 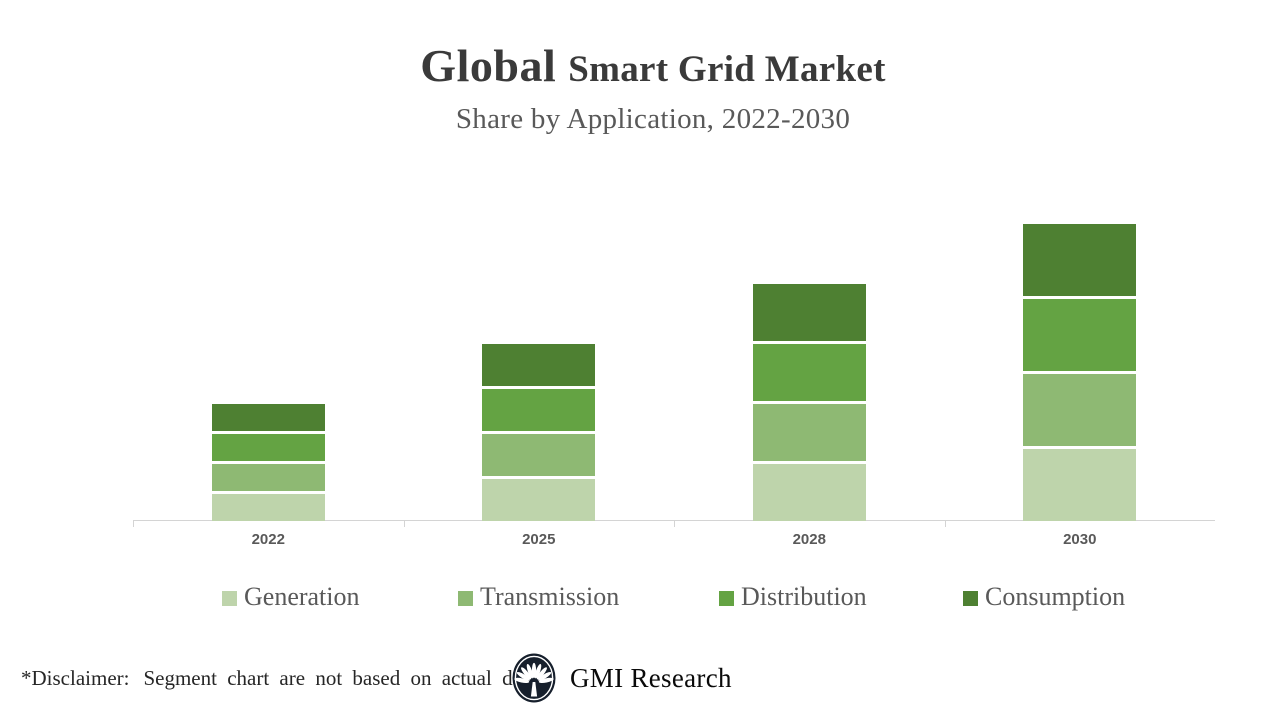 What do you see at coordinates (651, 677) in the screenshot?
I see `brand-name: GMI Research` at bounding box center [651, 677].